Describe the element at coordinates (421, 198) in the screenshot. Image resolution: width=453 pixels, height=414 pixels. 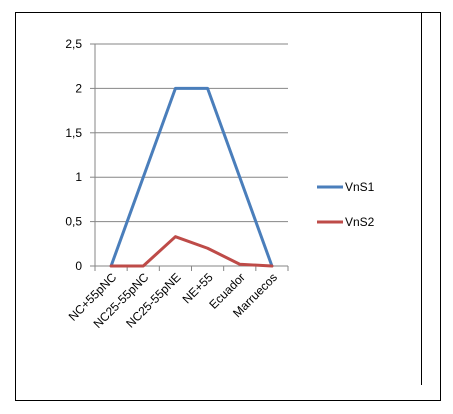
I see `frame-rule` at that location.